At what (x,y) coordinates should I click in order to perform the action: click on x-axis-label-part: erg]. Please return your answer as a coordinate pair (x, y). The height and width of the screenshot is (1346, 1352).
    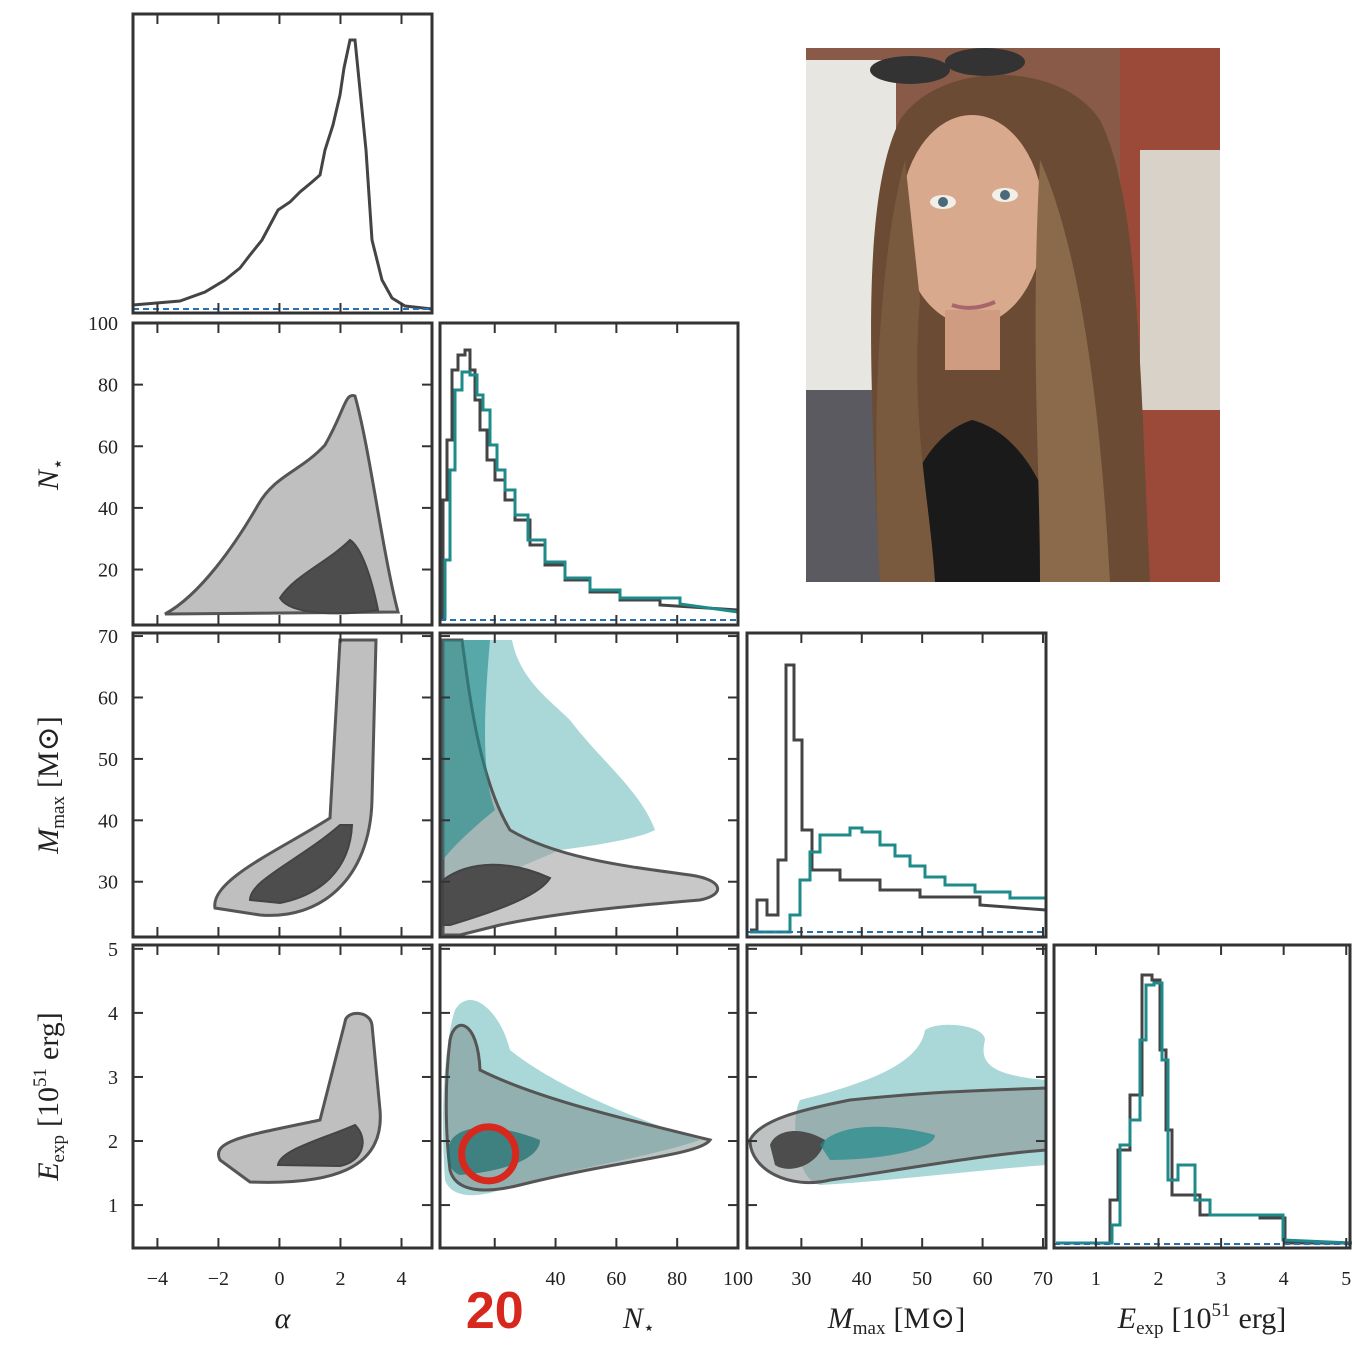
    Looking at the image, I should click on (1263, 1318).